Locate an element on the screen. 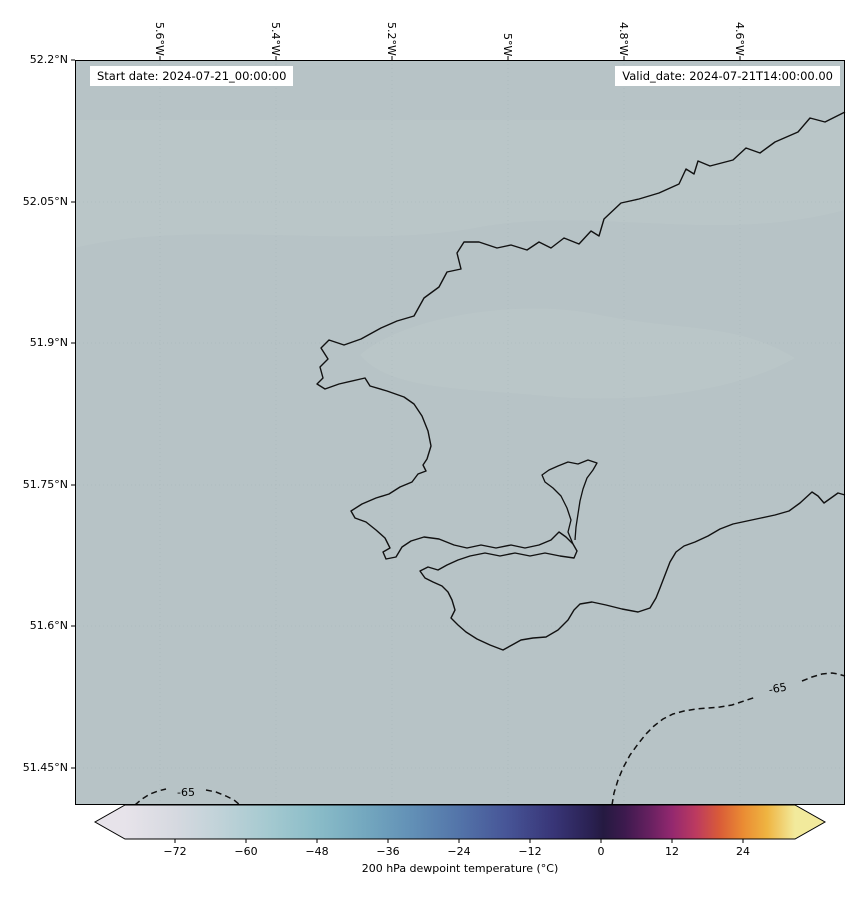  colorbar-tick-label: −72 is located at coordinates (175, 851).